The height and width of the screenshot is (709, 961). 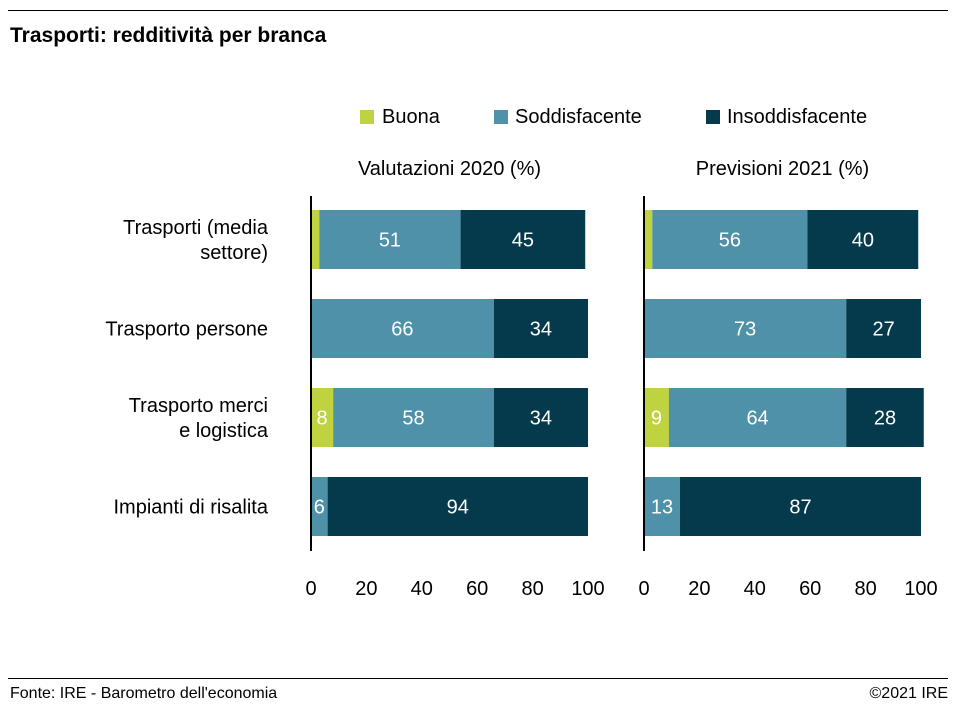 What do you see at coordinates (367, 117) in the screenshot?
I see `legend-swatch-buona` at bounding box center [367, 117].